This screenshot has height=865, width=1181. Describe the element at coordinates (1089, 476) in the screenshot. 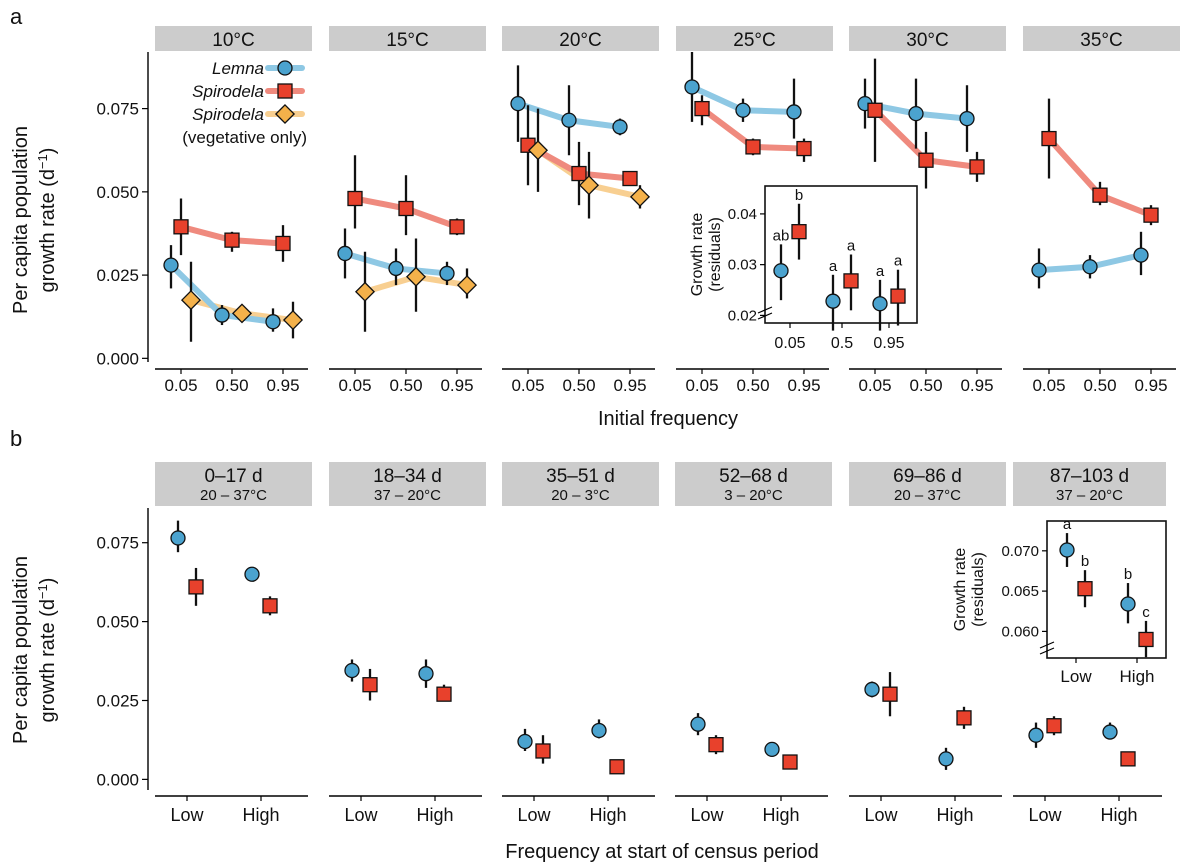

I see `b-facet-title: 87–103 d` at that location.